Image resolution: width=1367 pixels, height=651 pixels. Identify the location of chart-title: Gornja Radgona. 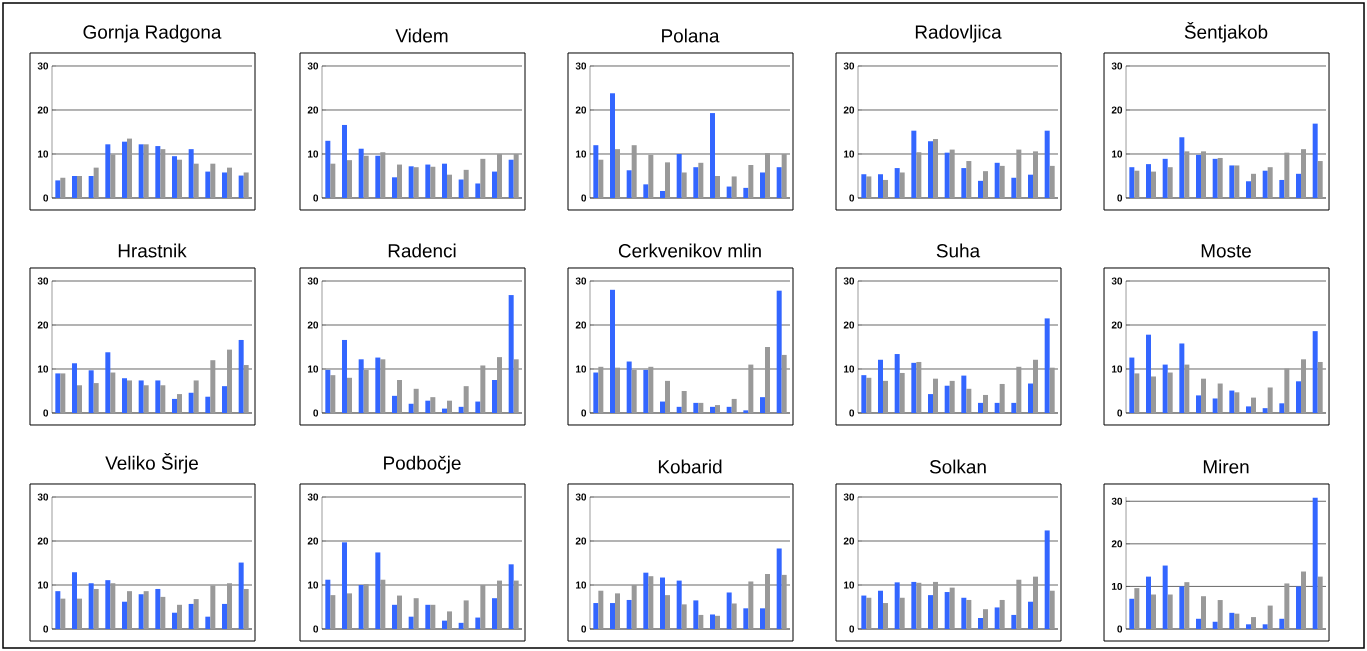
(152, 33).